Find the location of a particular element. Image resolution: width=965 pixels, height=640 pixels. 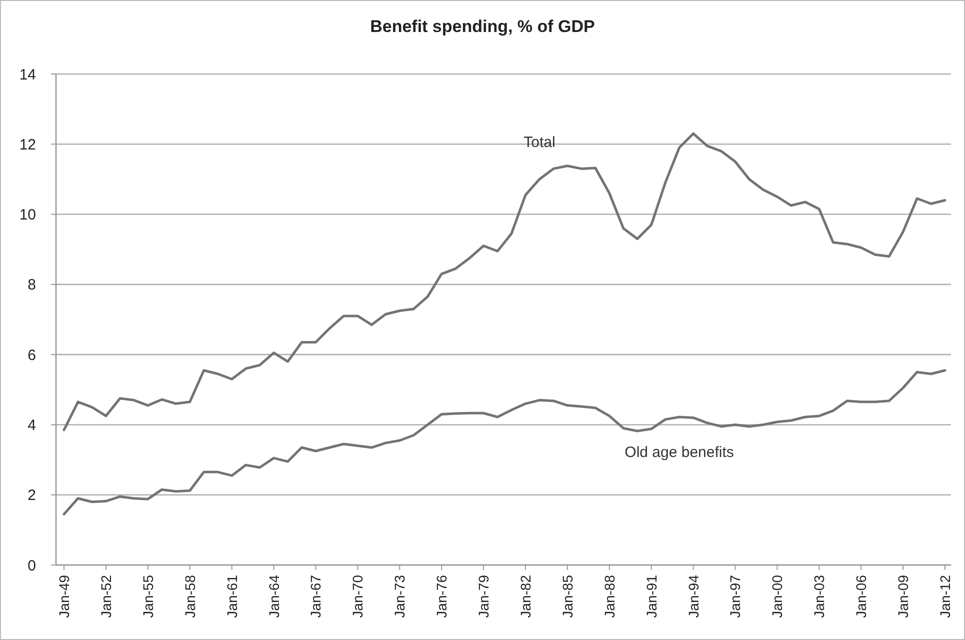

x-tick-label: Jan-61 is located at coordinates (232, 596).